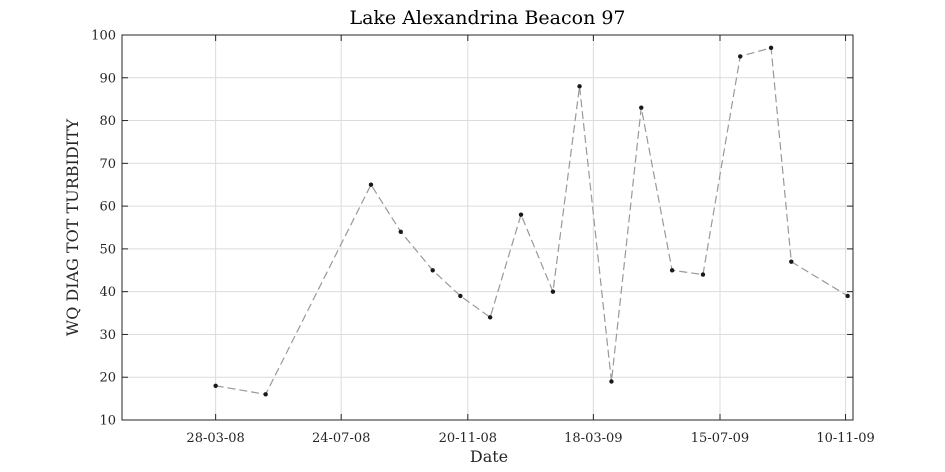 The height and width of the screenshot is (472, 945). I want to click on x-axis-label: Date, so click(489, 456).